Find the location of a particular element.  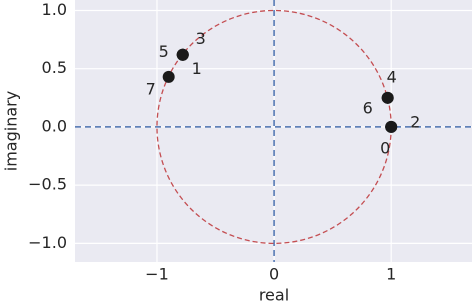

y-tick-label: −1.0 is located at coordinates (47, 242).